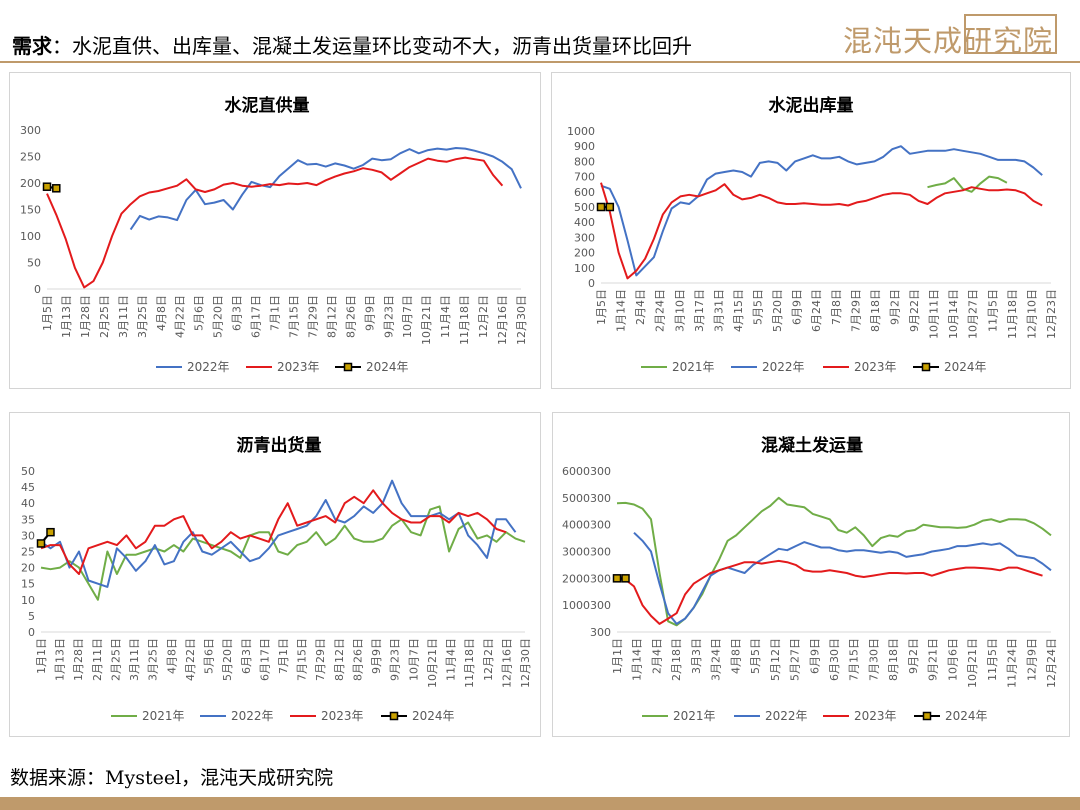  I want to click on y-tick-label: 4000300, so click(586, 525).